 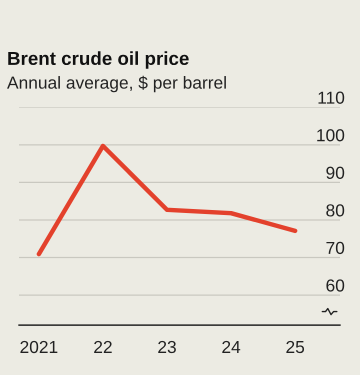 I want to click on x-tick-label: 23, so click(x=167, y=347).